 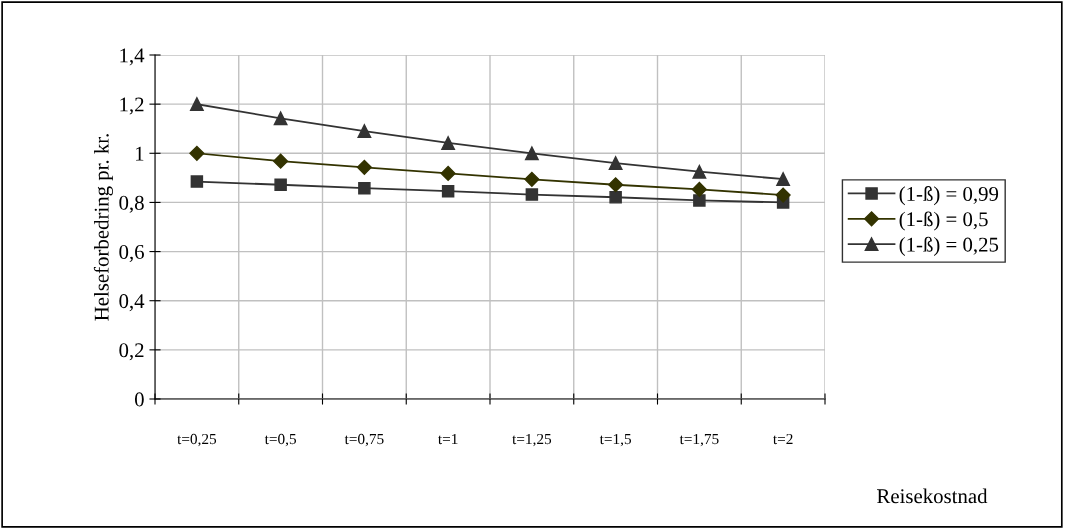 I want to click on x-tick-label: t=1, so click(x=448, y=439).